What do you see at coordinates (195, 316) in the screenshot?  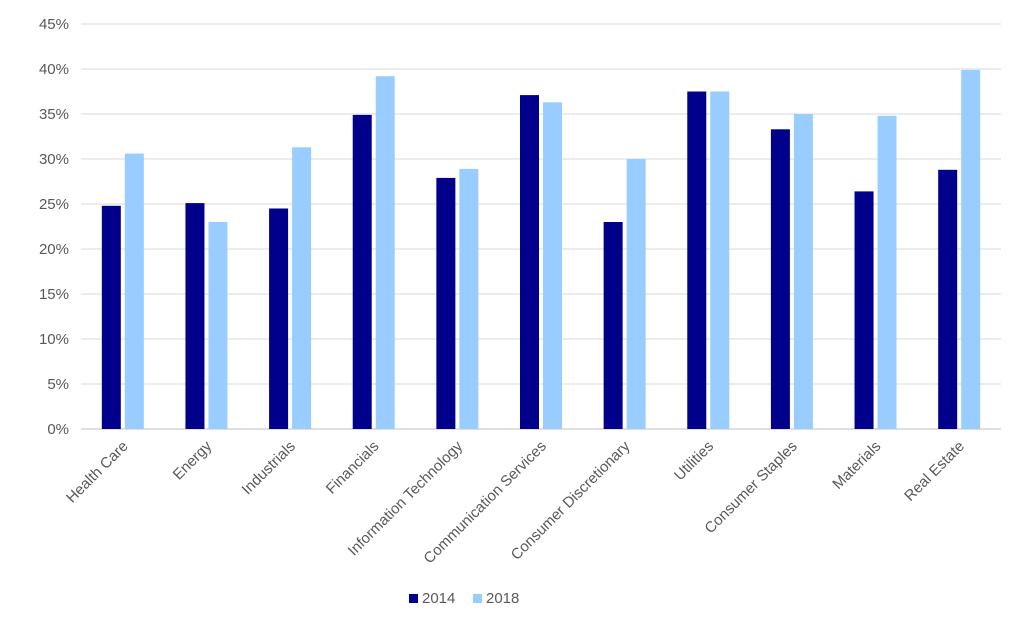 I see `bar-2014-energy` at bounding box center [195, 316].